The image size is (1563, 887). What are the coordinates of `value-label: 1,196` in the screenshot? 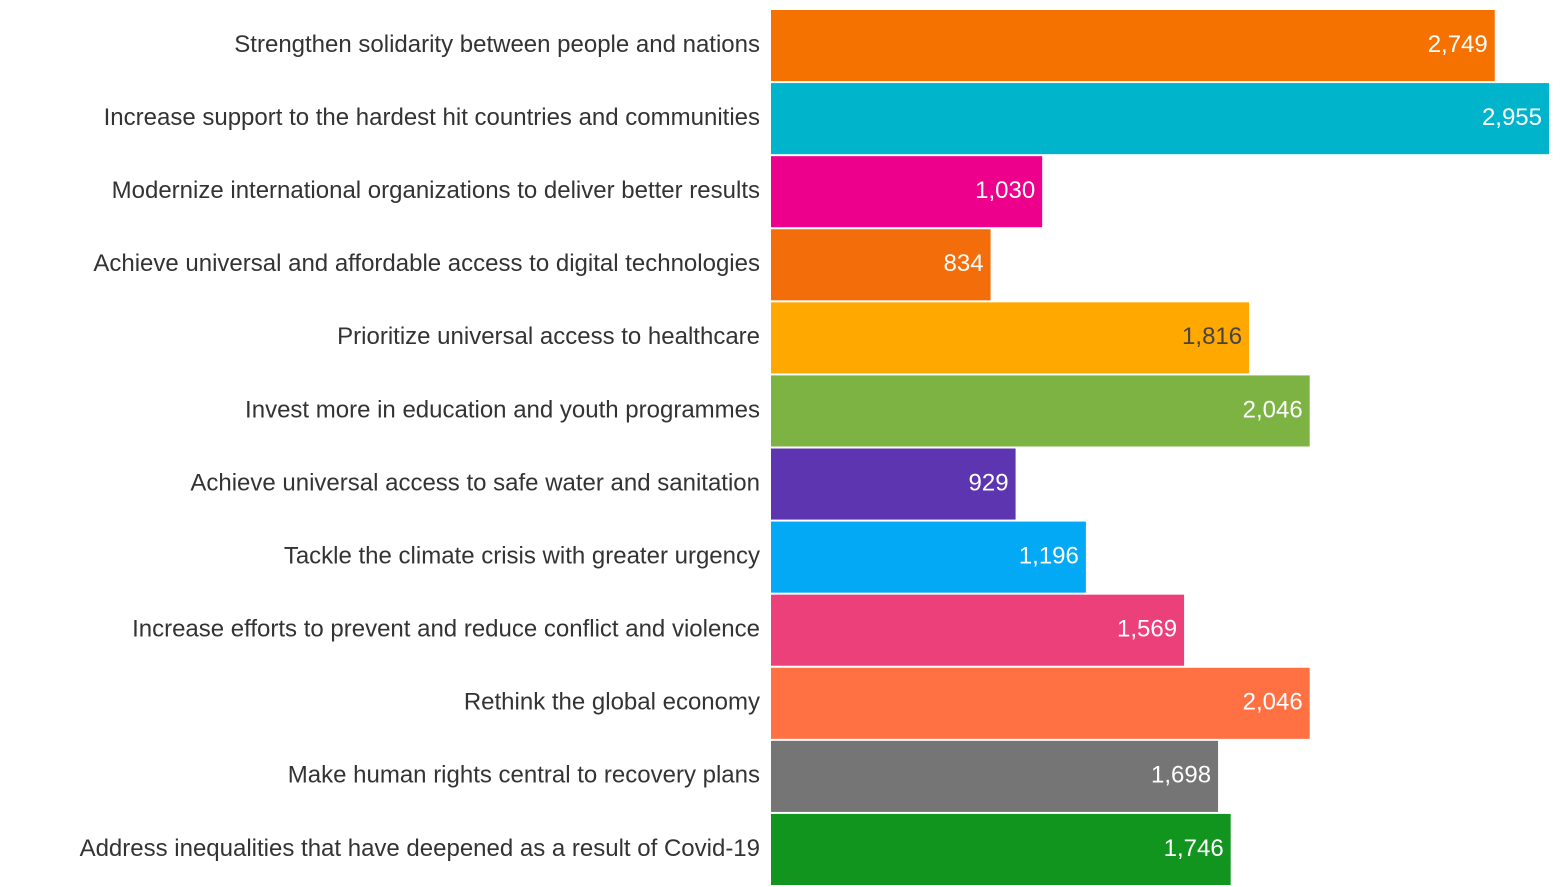 It's located at (1049, 555).